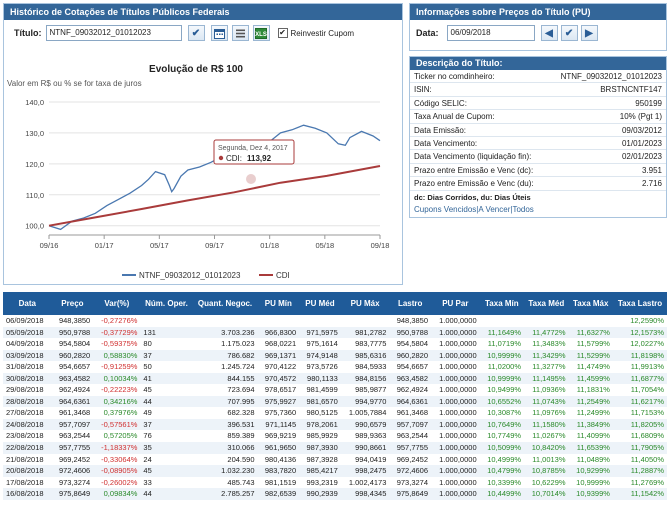  Describe the element at coordinates (196, 69) in the screenshot. I see `chart-title: Evolução de R$ 100` at that location.